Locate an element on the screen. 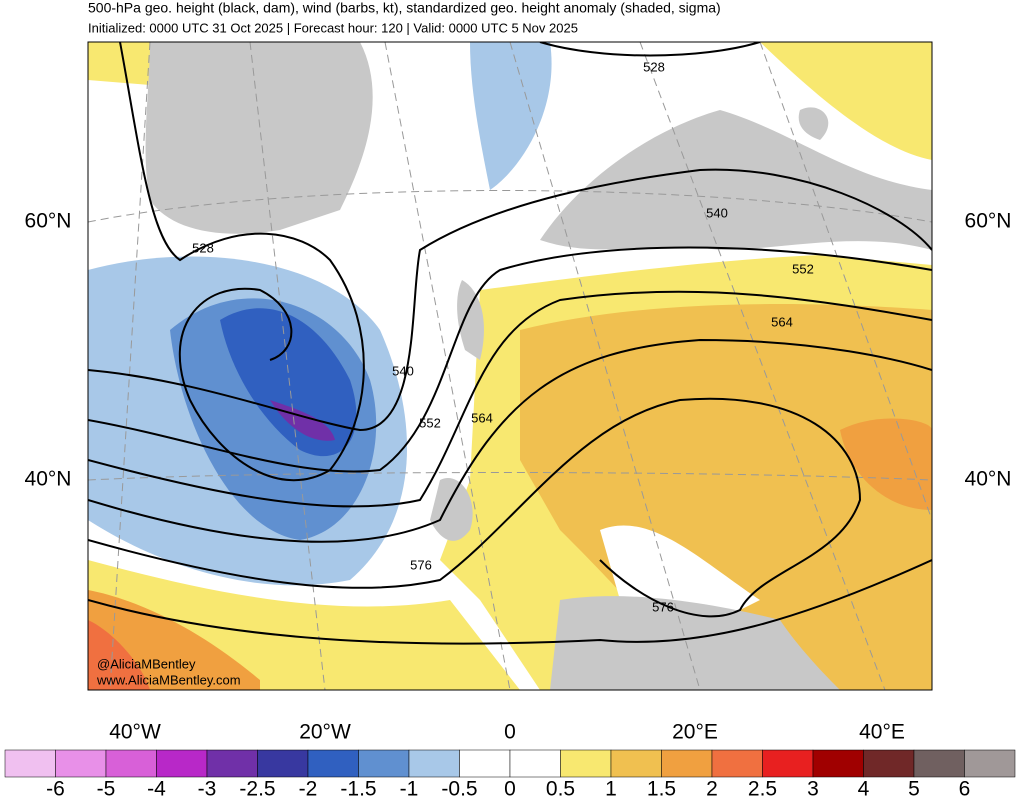  colorbar-label: -0.5 is located at coordinates (459, 789).